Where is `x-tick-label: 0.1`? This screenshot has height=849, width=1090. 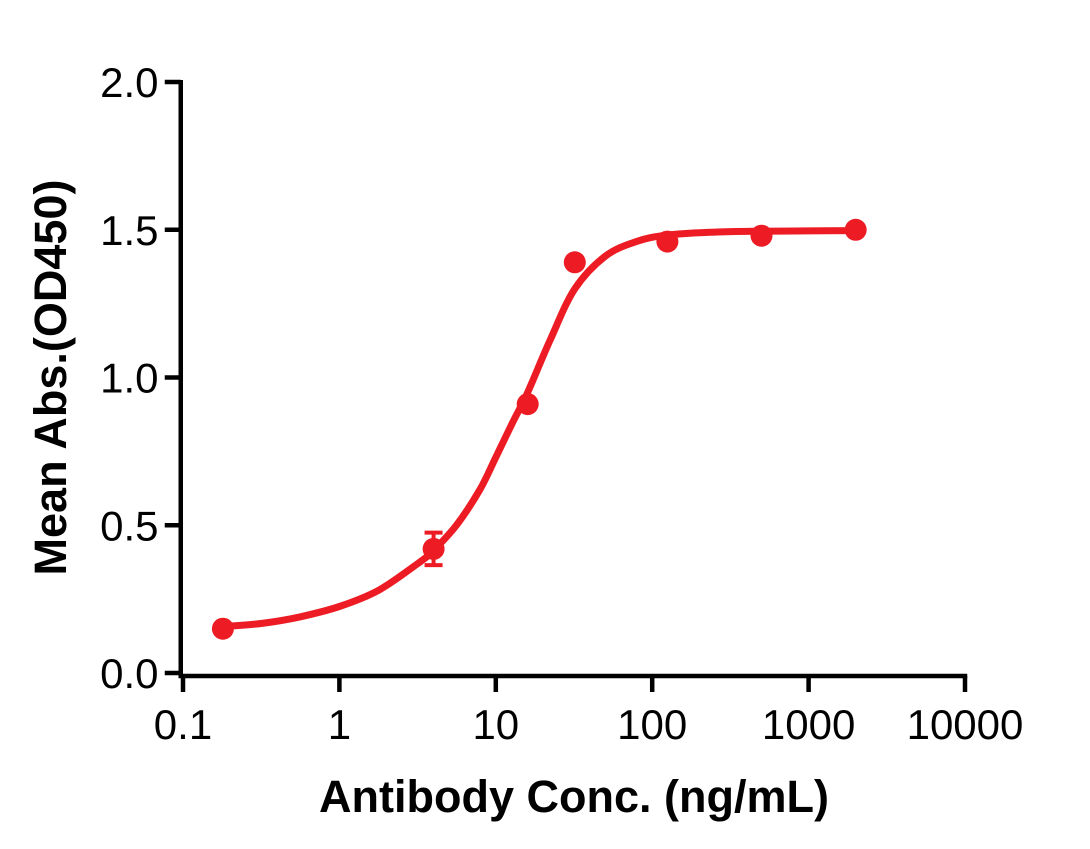
x-tick-label: 0.1 is located at coordinates (183, 724).